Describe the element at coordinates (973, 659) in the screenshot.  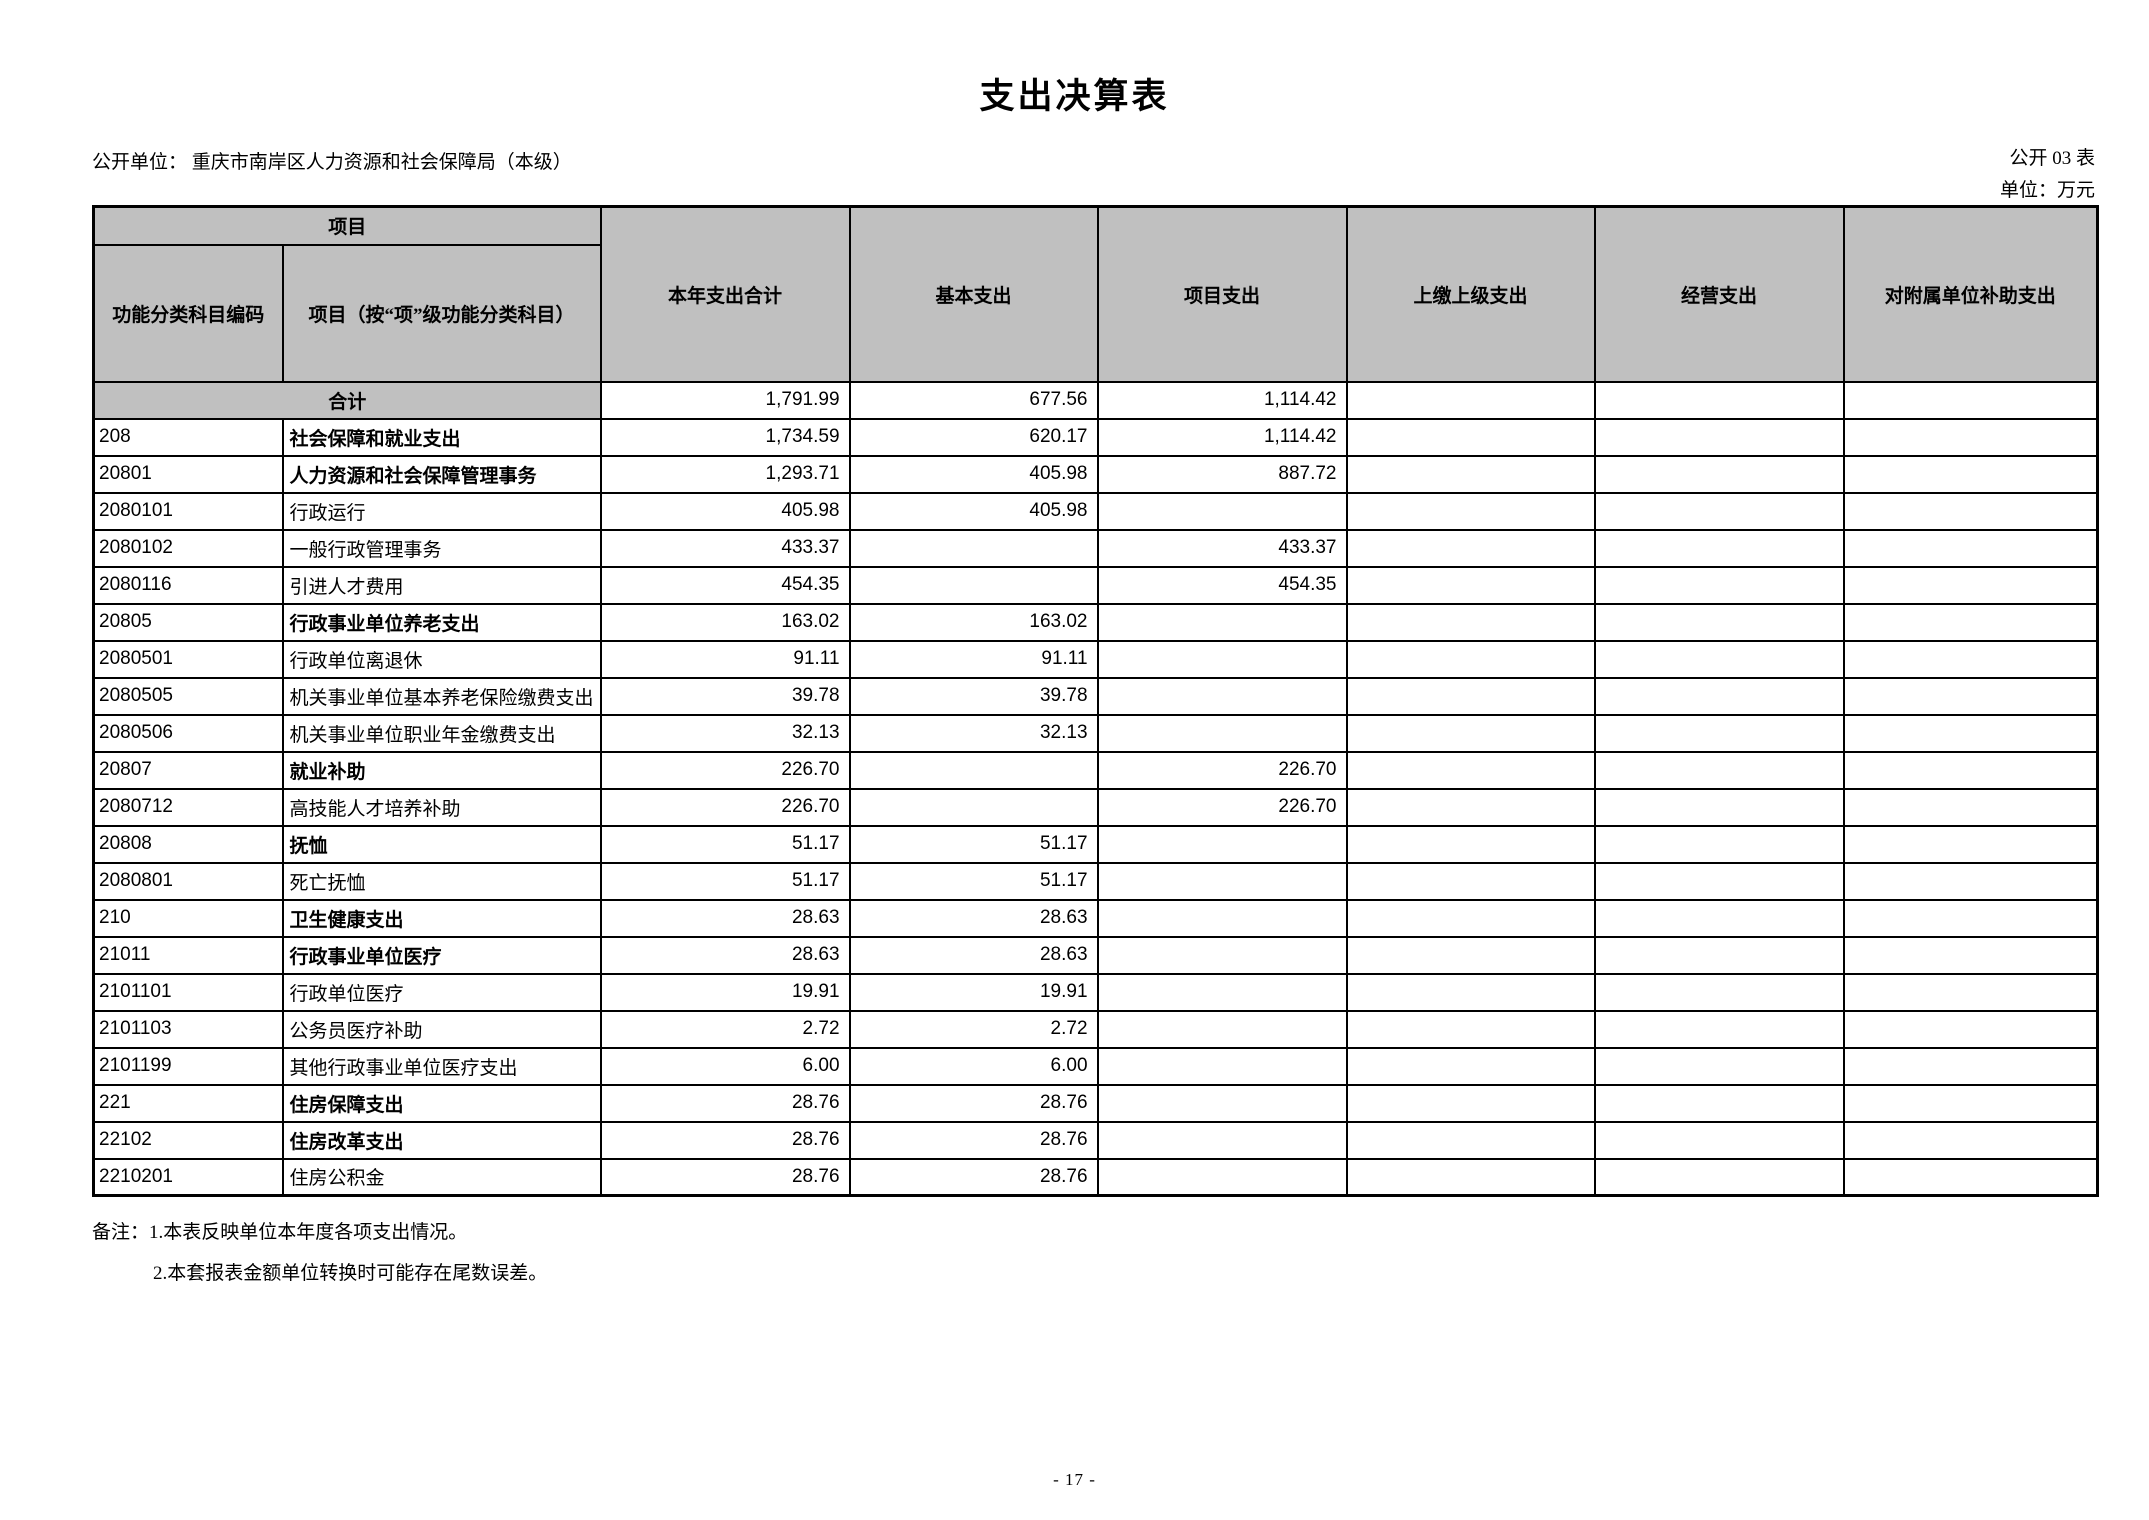
I see `value-cell-1: 91.11` at that location.